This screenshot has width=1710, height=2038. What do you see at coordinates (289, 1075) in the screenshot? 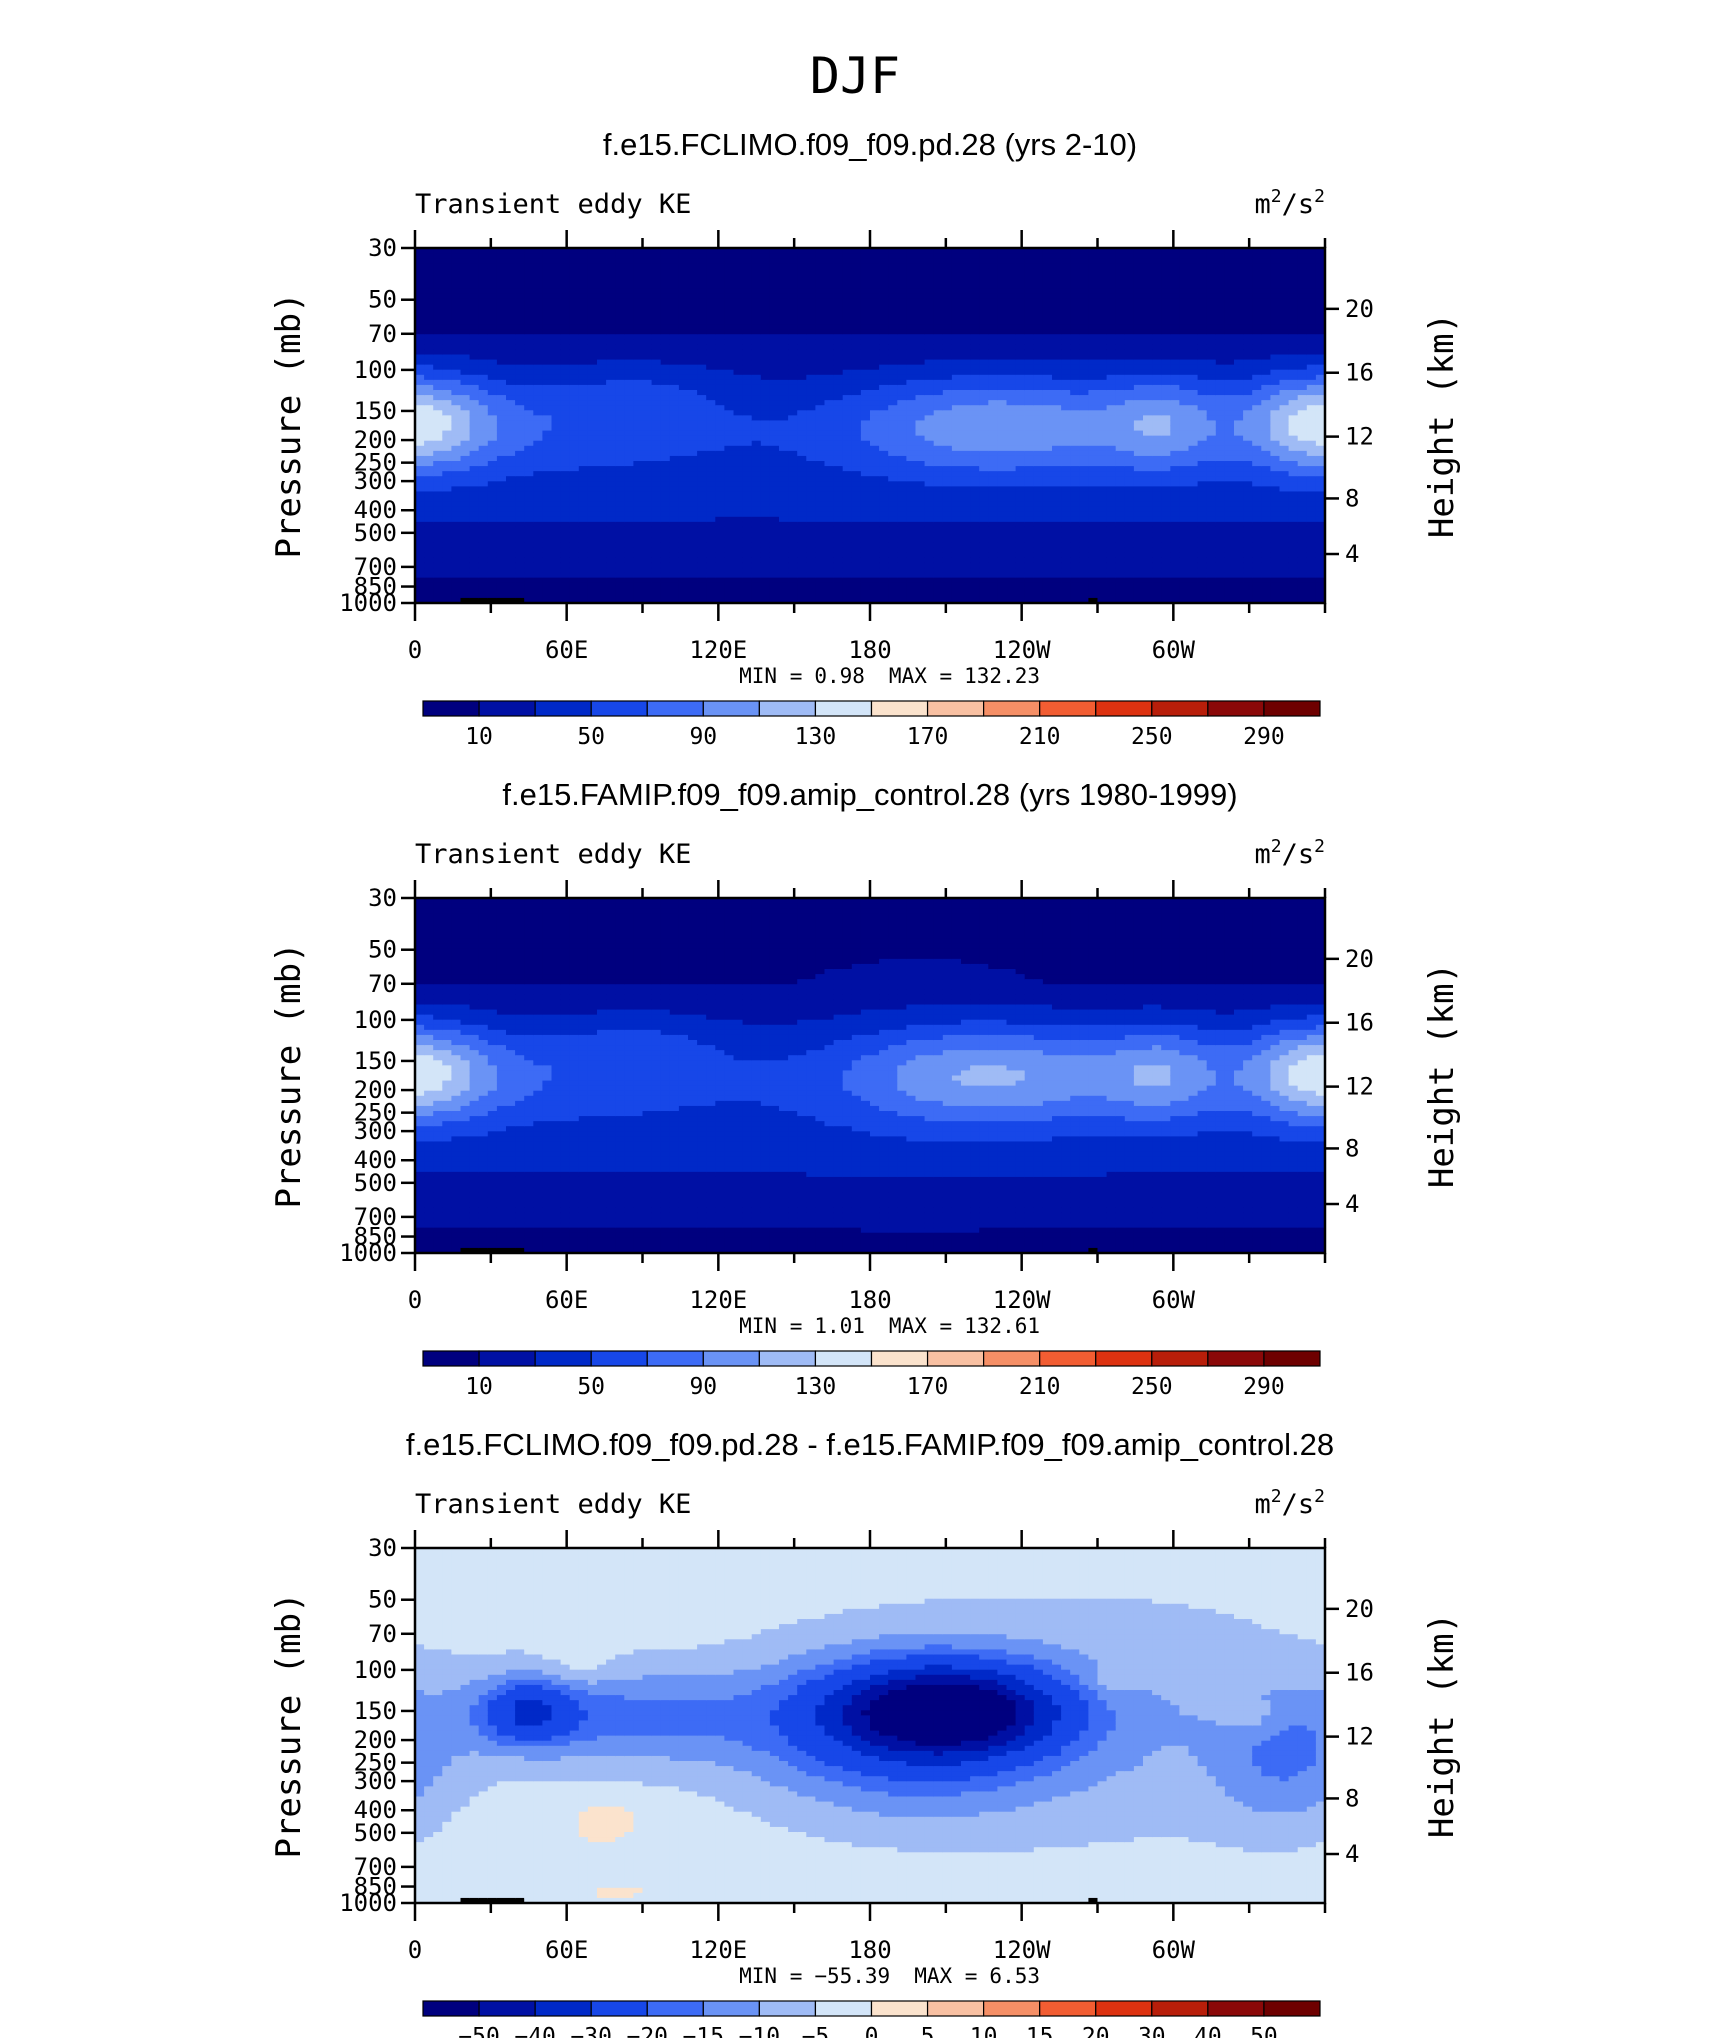
I see `y-axis-label: Pressure (mb)` at bounding box center [289, 1075].